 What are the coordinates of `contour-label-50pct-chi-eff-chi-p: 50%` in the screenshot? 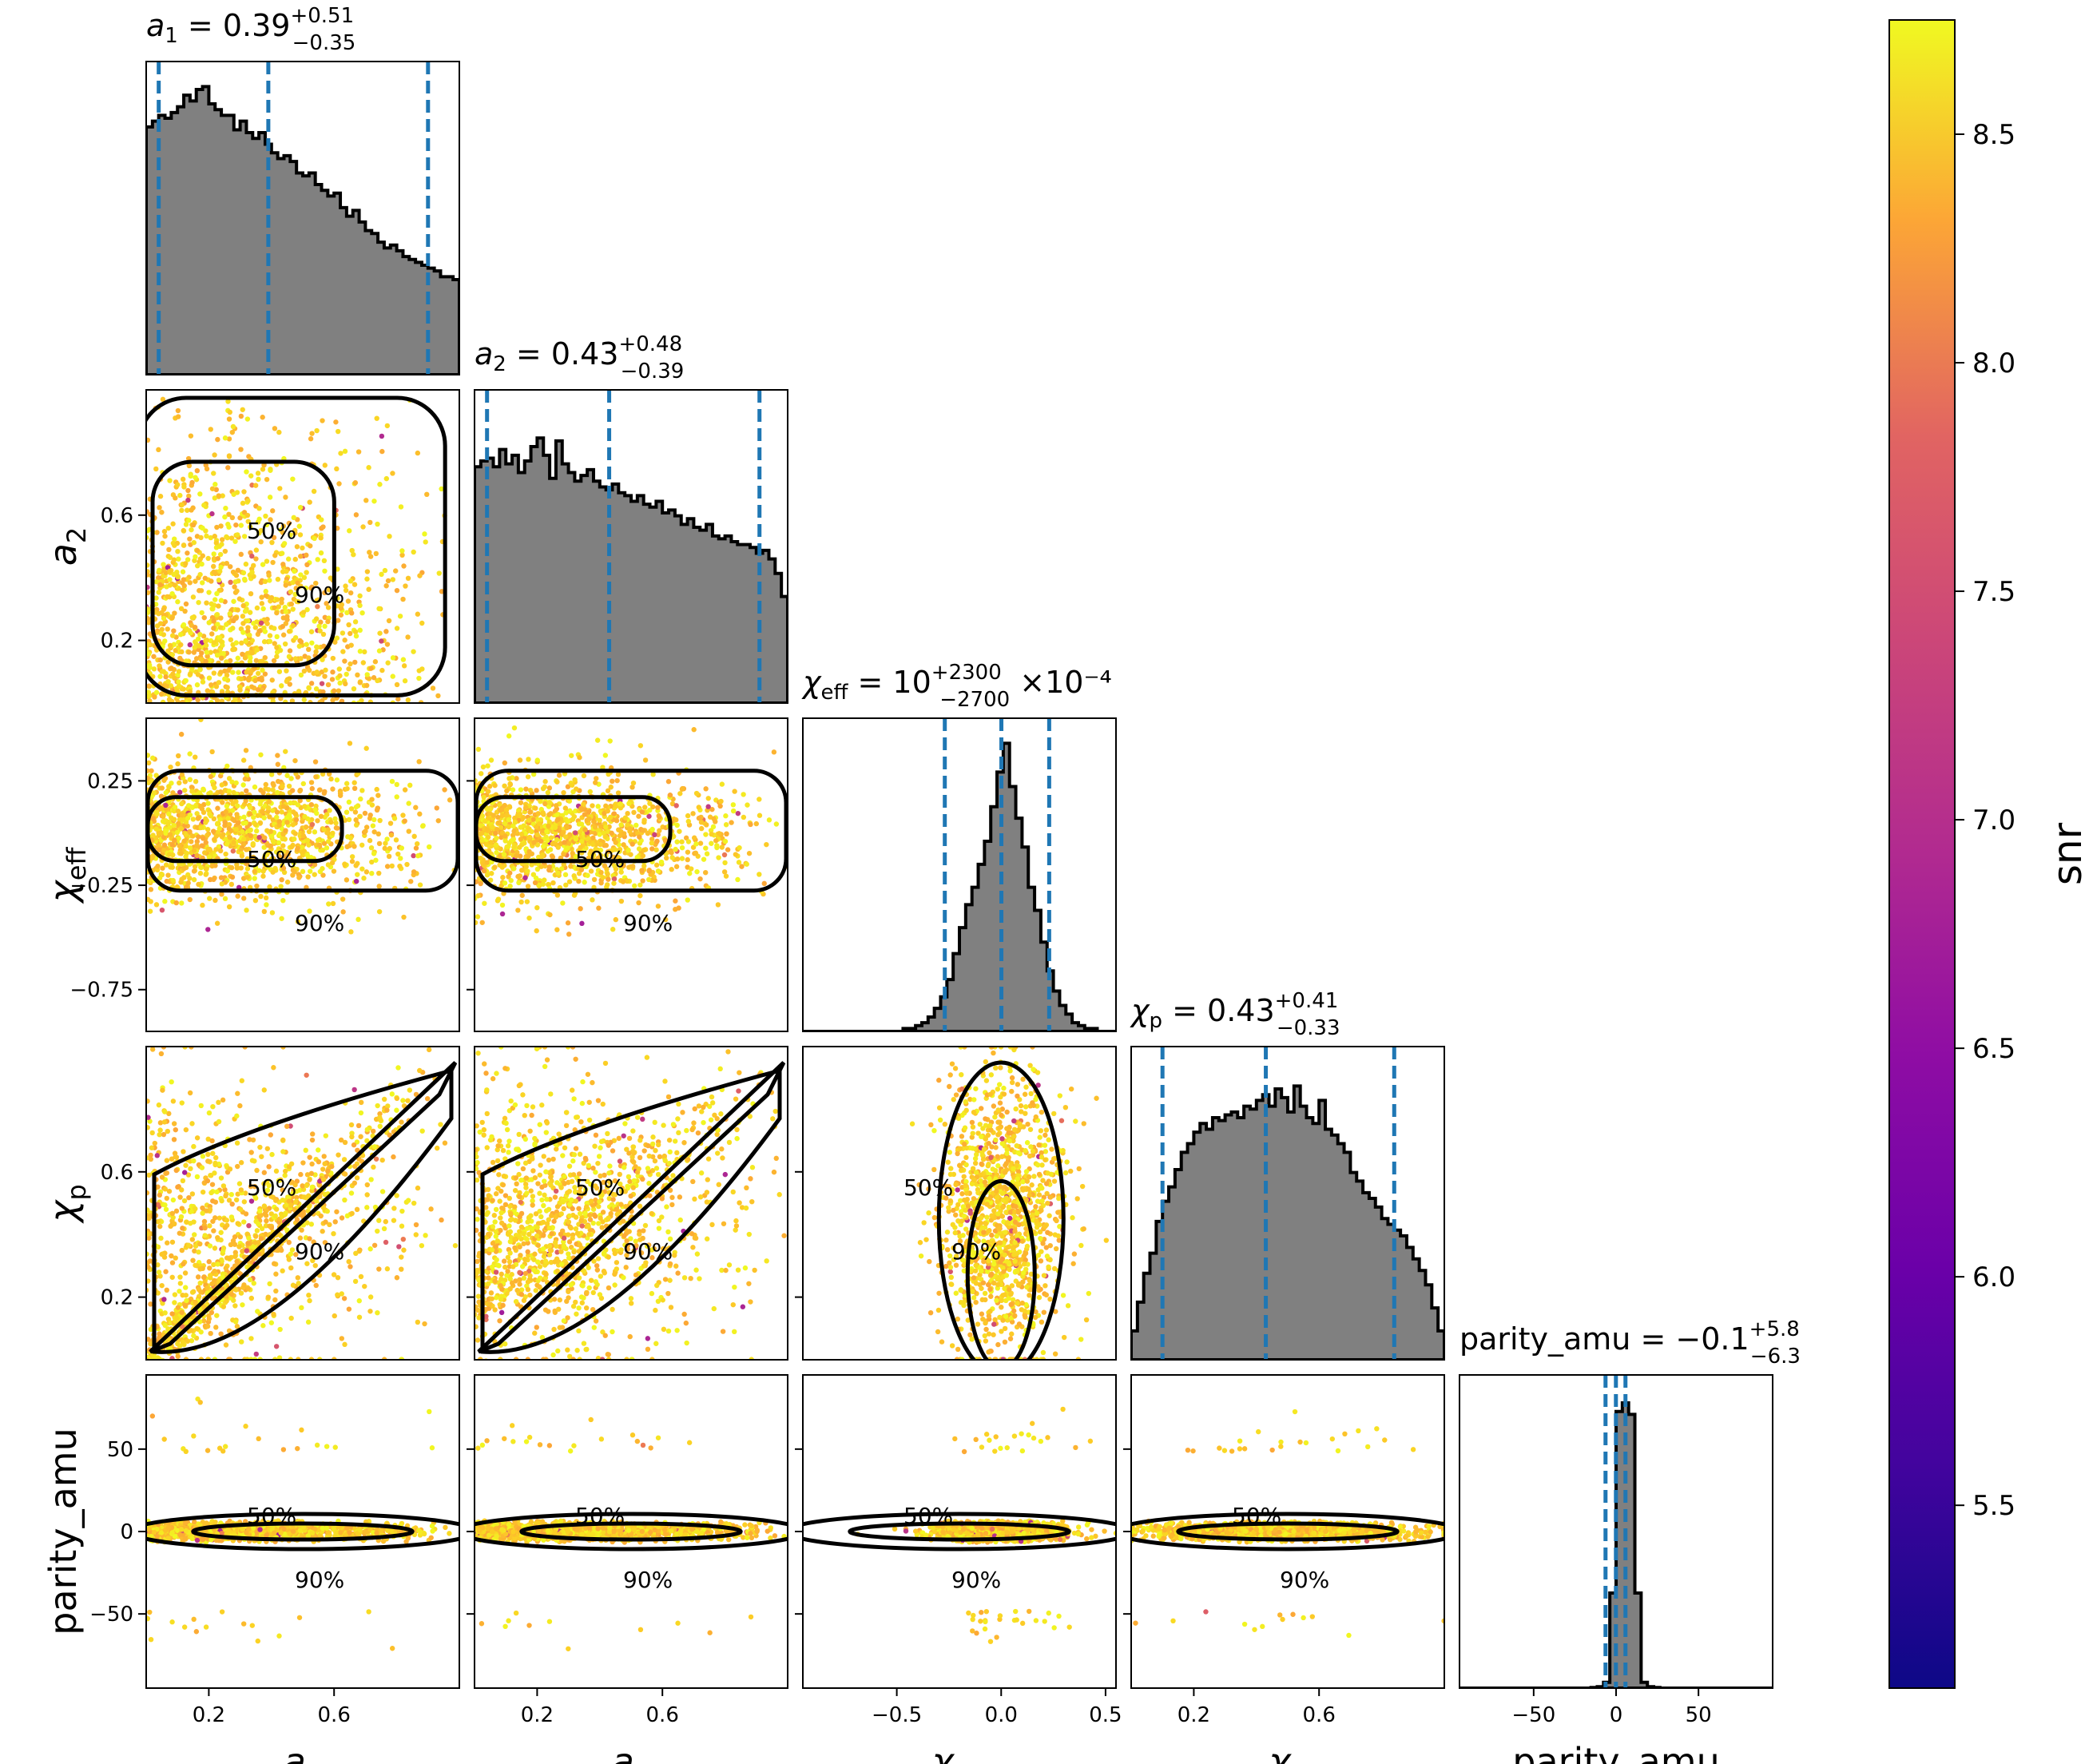 It's located at (928, 1187).